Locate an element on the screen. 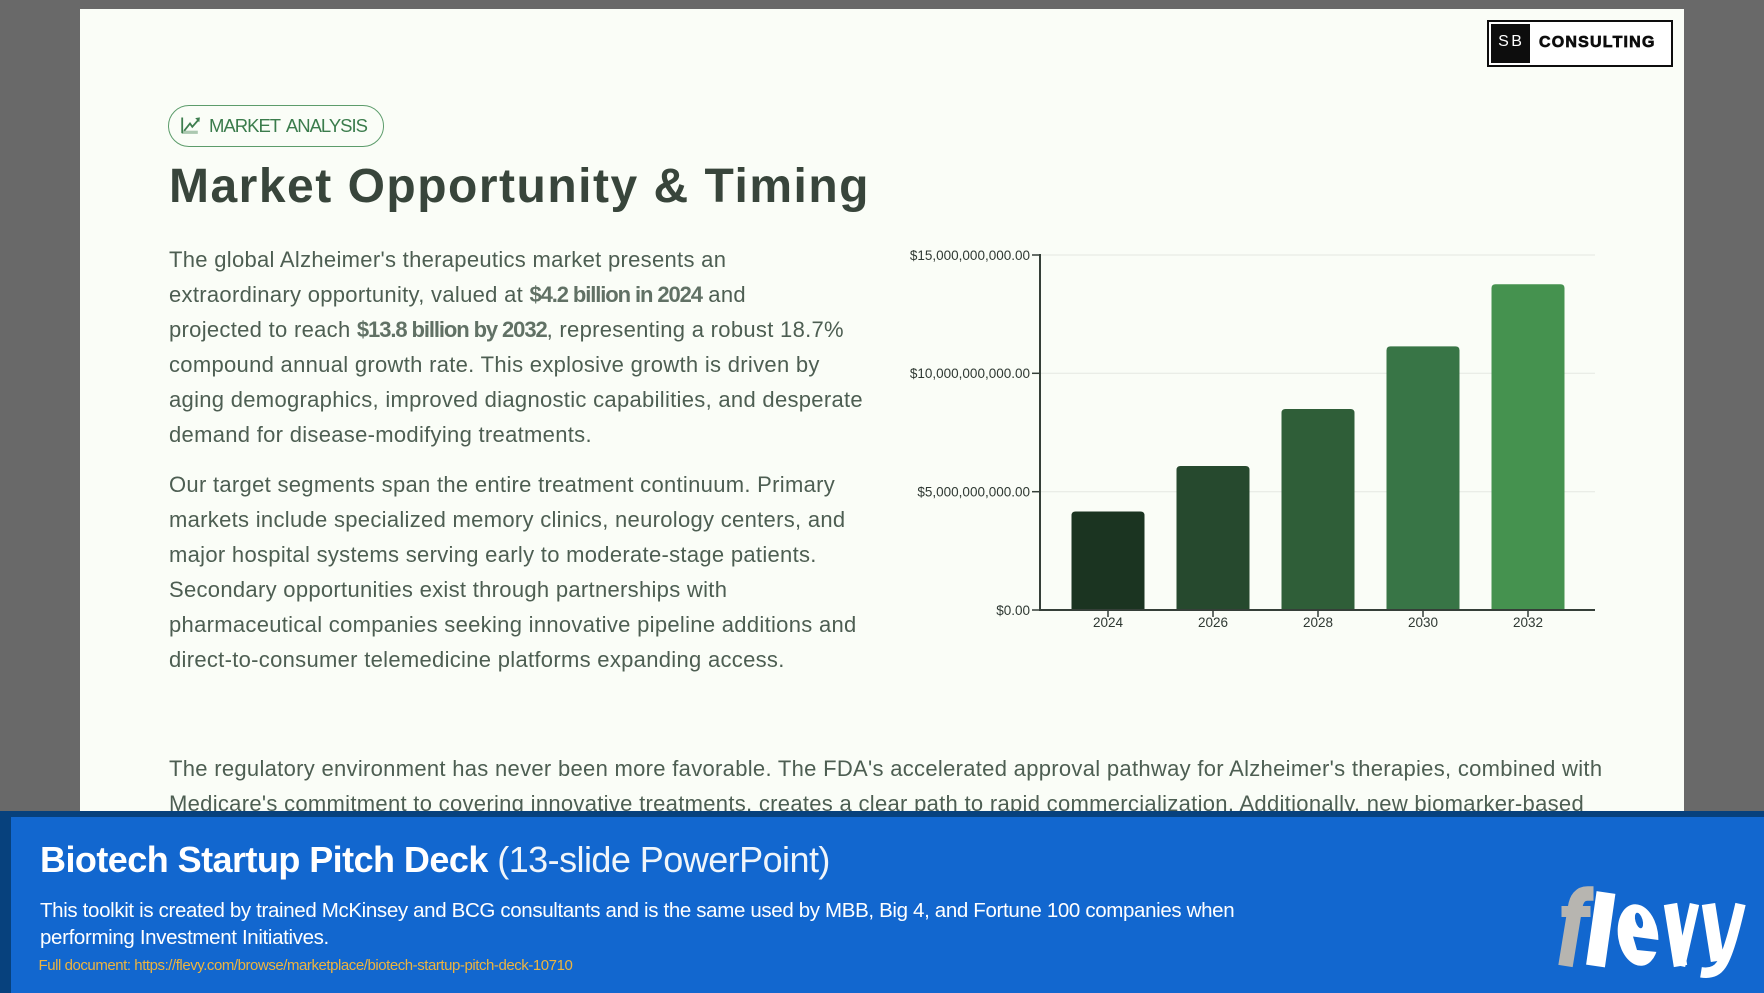  svg-text: 2024 is located at coordinates (1108, 622).